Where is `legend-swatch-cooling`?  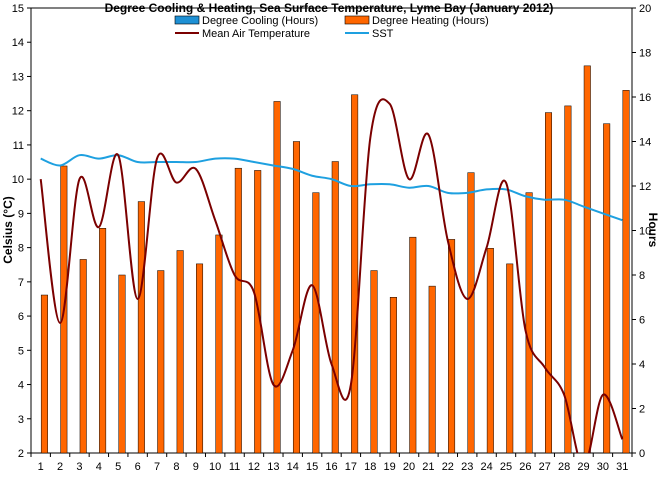
legend-swatch-cooling is located at coordinates (187, 20).